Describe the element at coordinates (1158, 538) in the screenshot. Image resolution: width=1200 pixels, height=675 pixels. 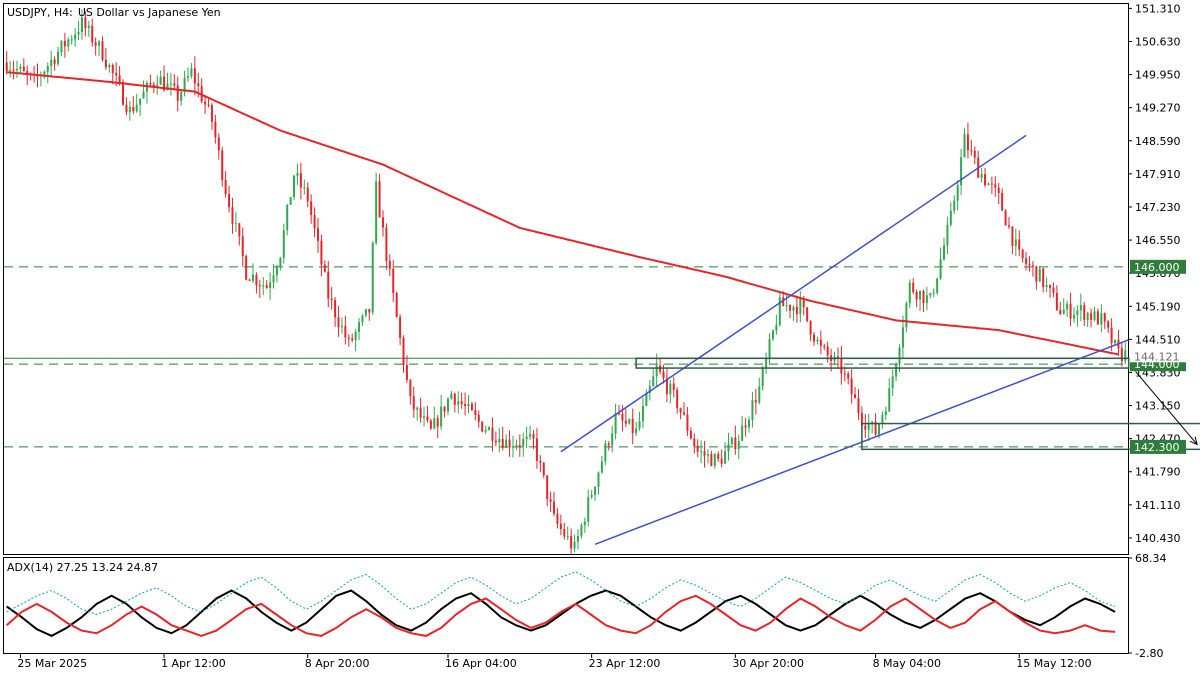
I see `price-tick-label: 140.430` at that location.